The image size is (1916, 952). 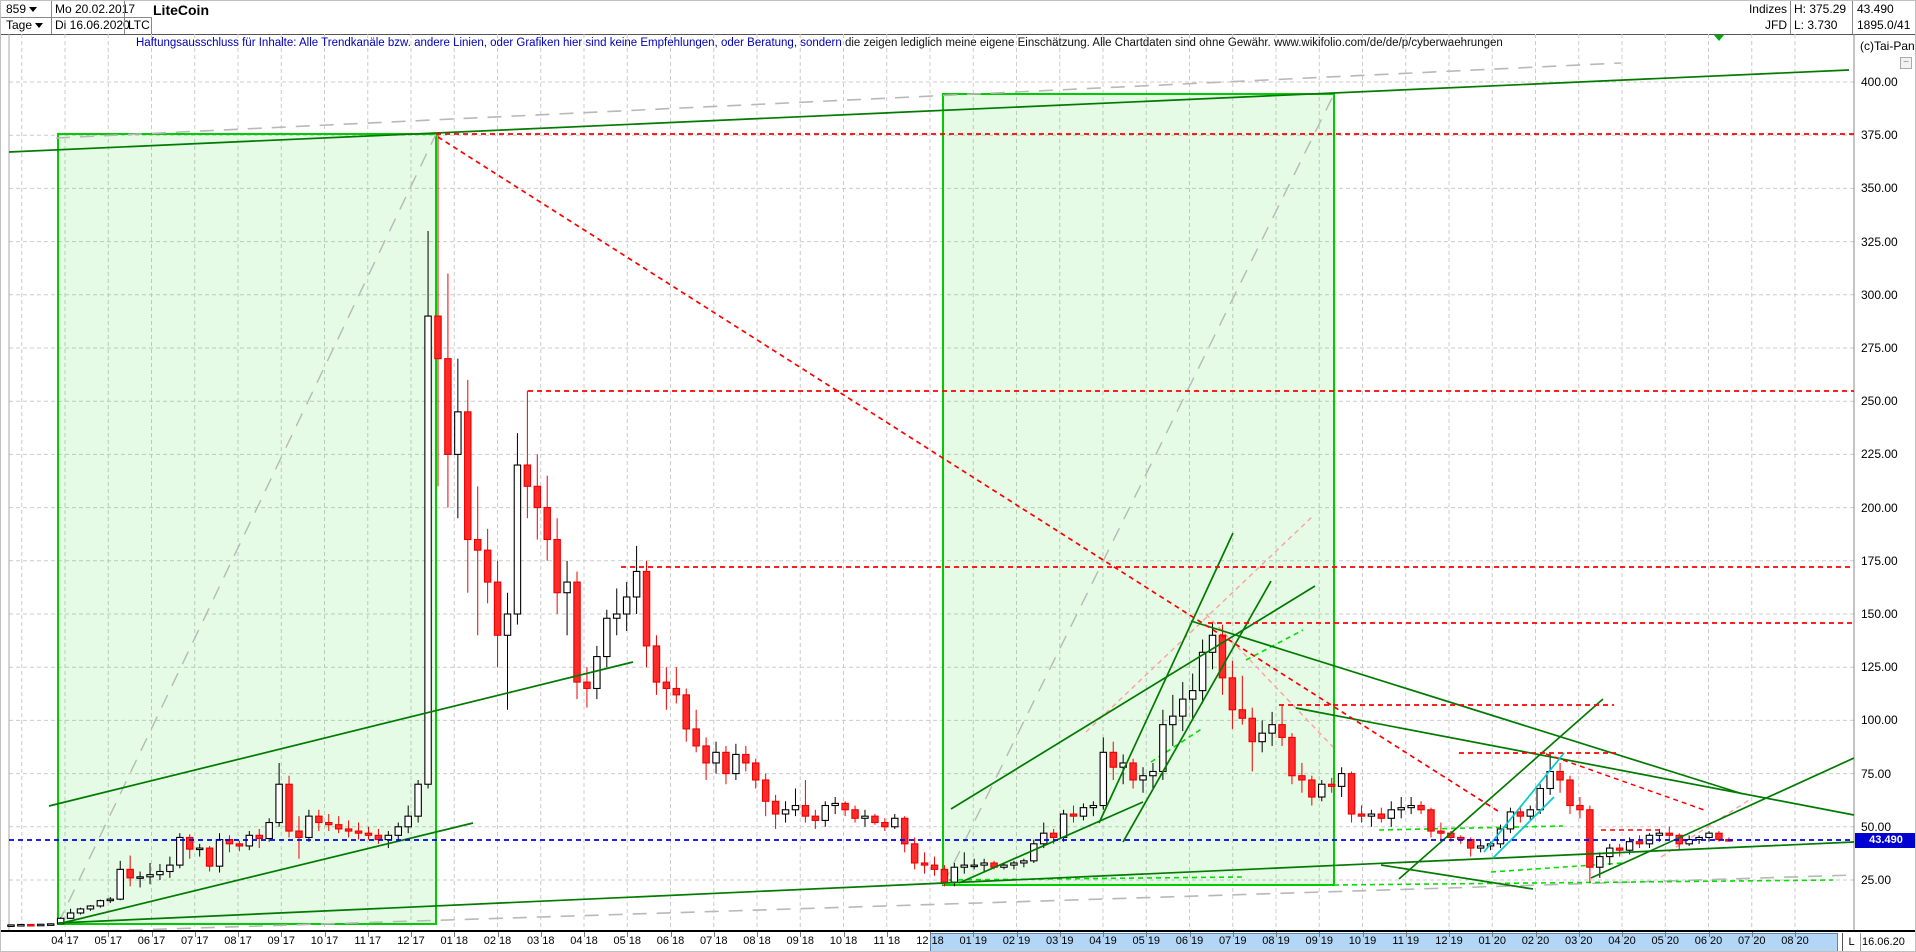 I want to click on y-tick-label: 150.00, so click(x=1879, y=614).